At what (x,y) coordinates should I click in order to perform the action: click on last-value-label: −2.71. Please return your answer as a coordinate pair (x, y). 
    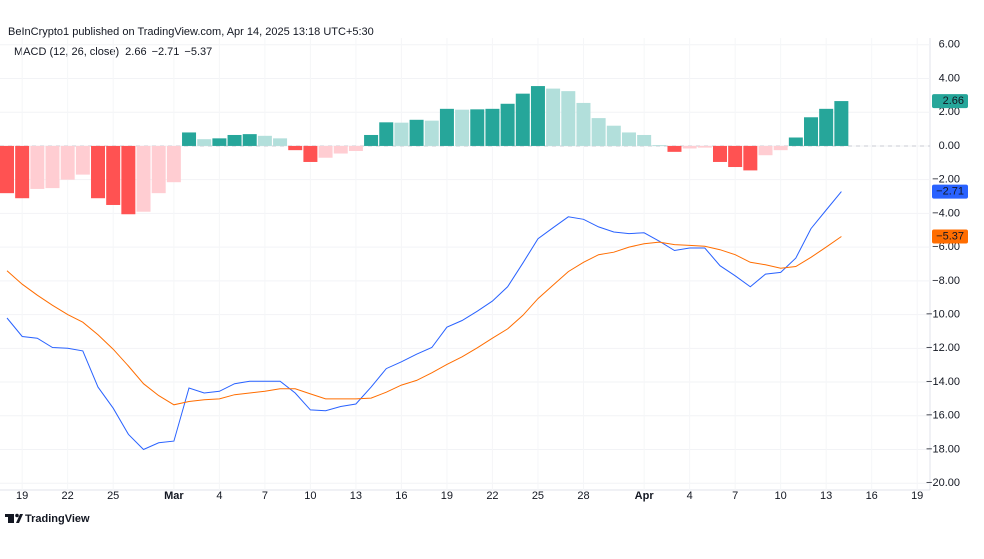
    Looking at the image, I should click on (950, 192).